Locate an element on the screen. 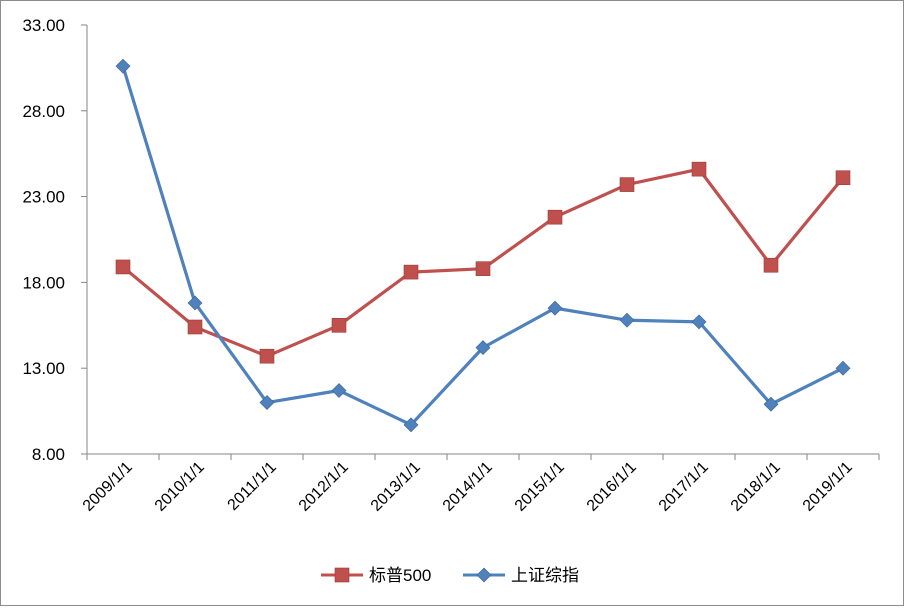 The image size is (904, 610). x-tick-label: 2009/1/1 is located at coordinates (108, 487).